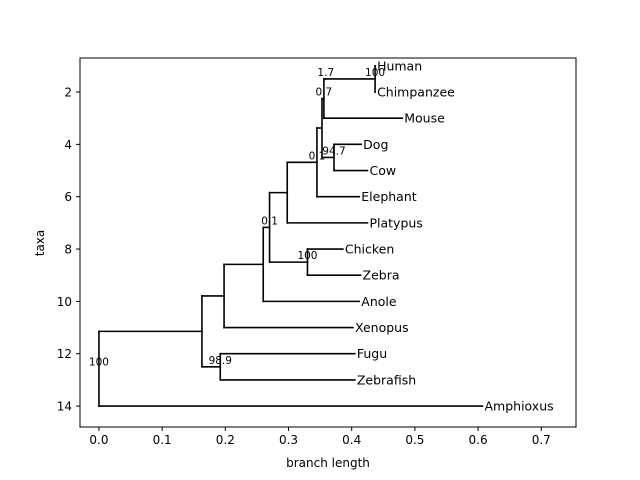  What do you see at coordinates (478, 440) in the screenshot?
I see `x-tick-label: 0.6` at bounding box center [478, 440].